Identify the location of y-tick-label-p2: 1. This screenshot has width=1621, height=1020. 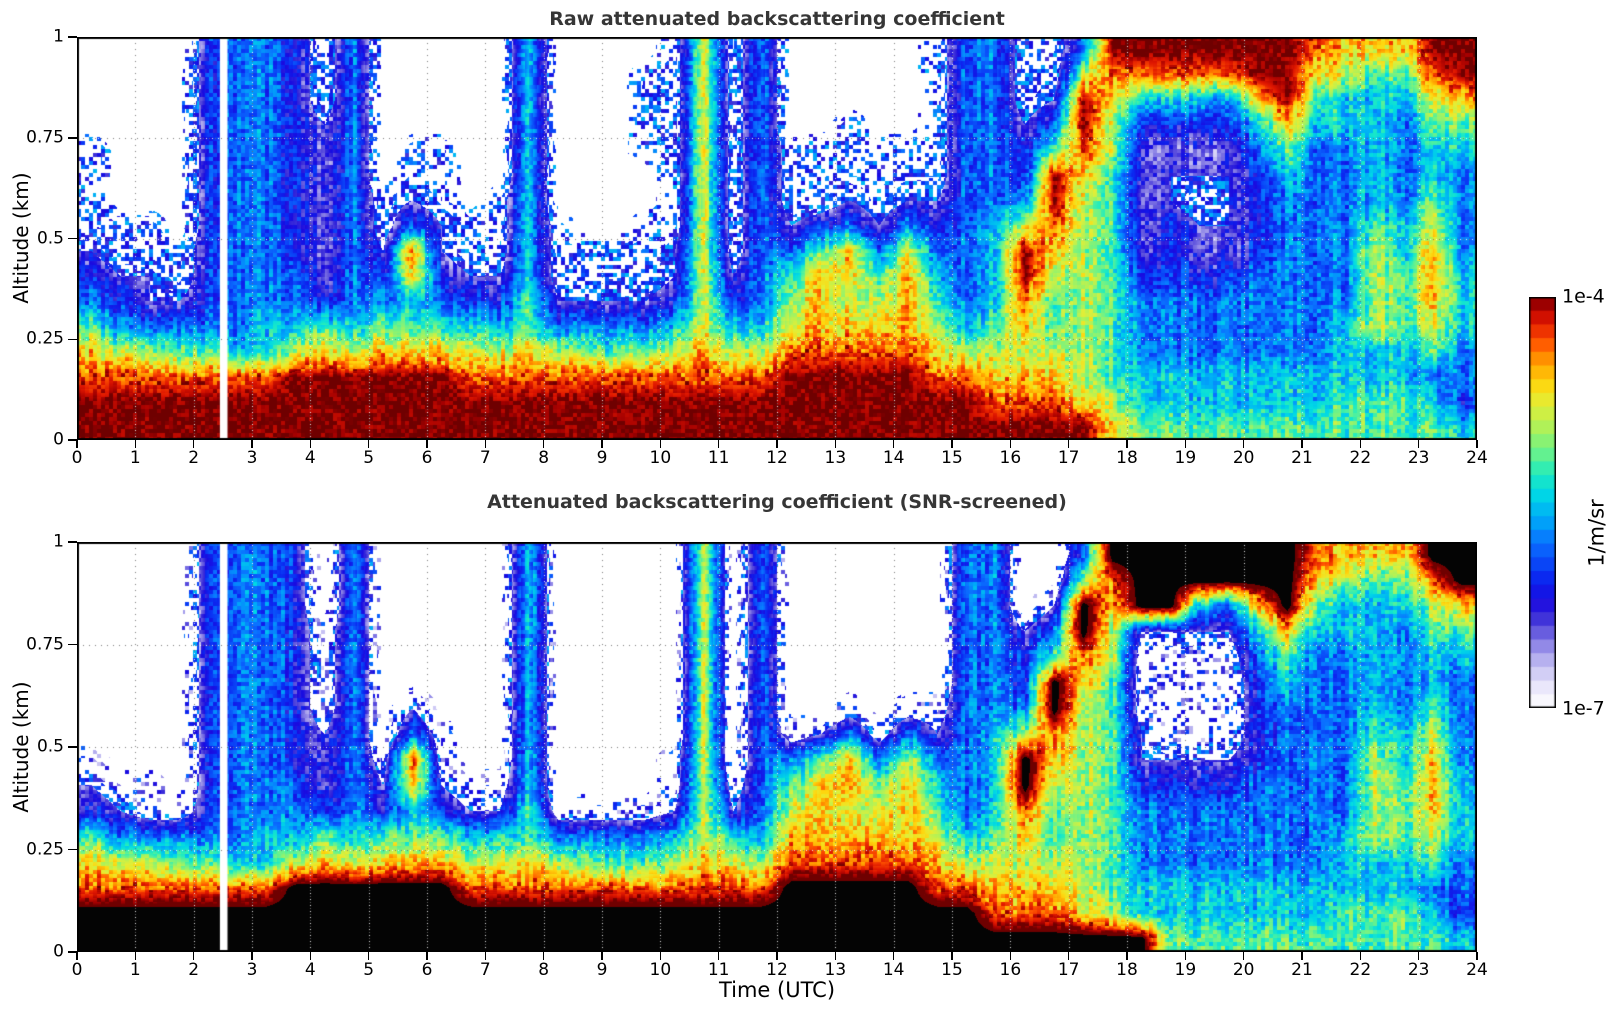
(58, 541).